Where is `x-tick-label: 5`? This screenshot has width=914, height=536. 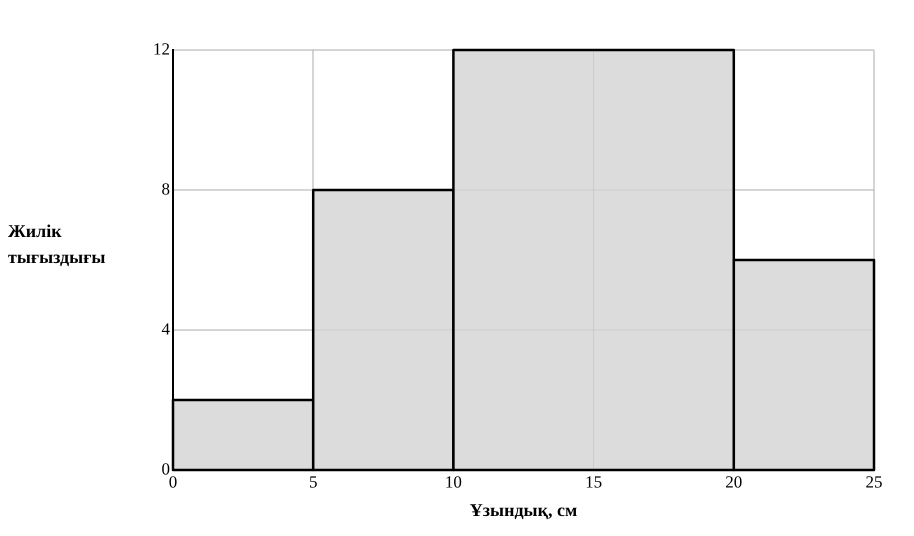
x-tick-label: 5 is located at coordinates (313, 482).